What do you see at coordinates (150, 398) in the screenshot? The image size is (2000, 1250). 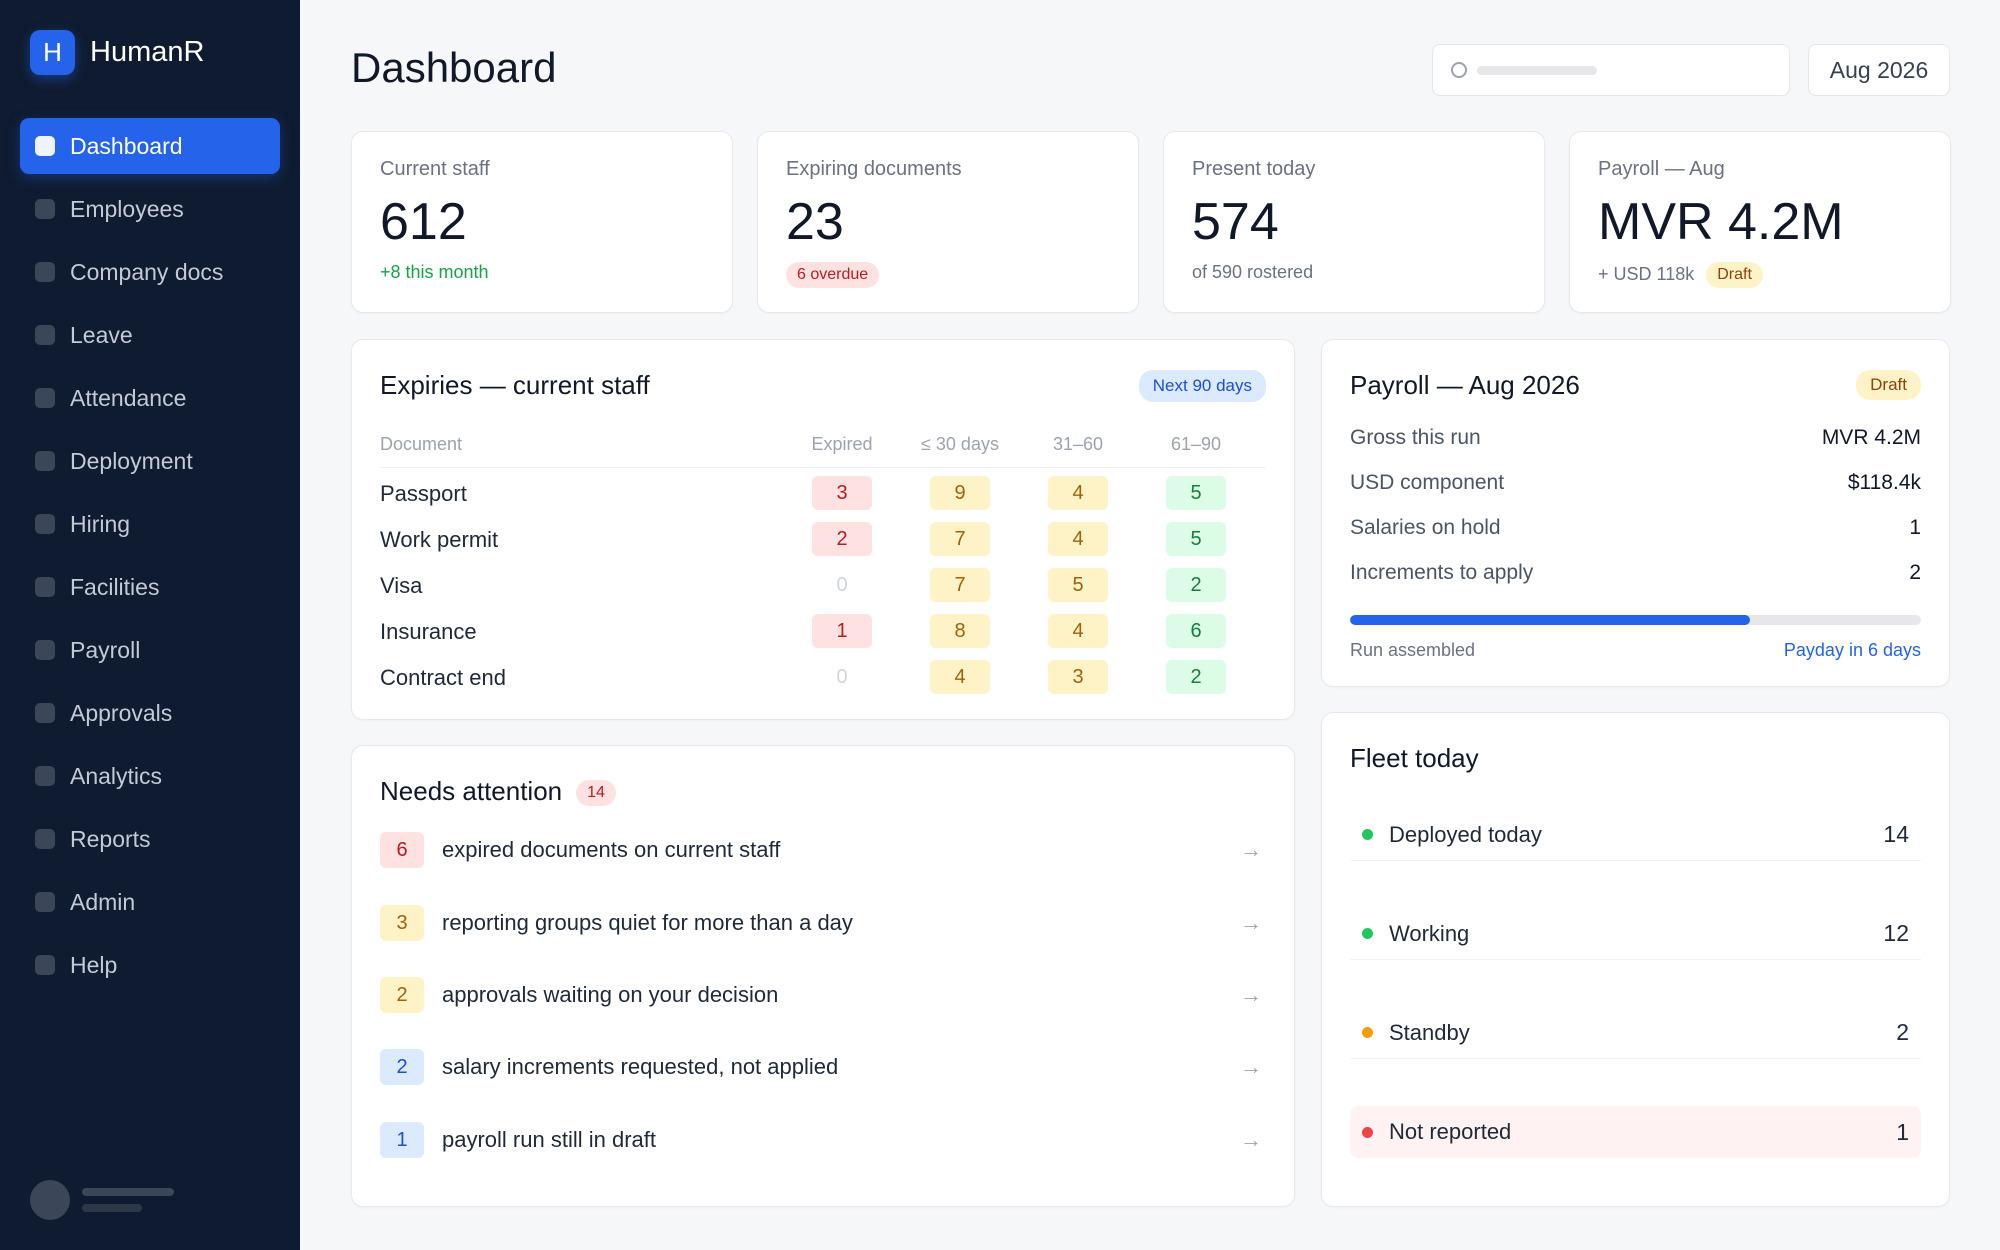 I see `sidebar-item-attendance: Attendance` at bounding box center [150, 398].